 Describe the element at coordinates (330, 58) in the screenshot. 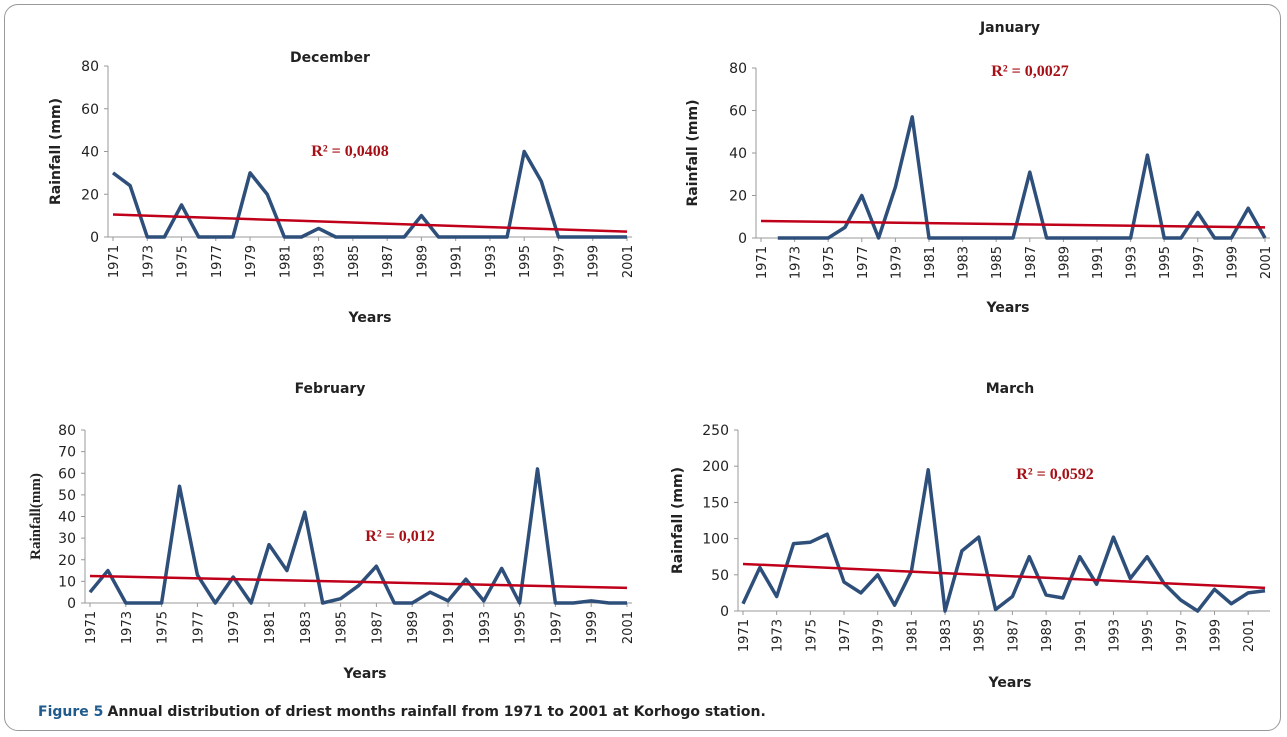

I see `chart-title: December` at that location.